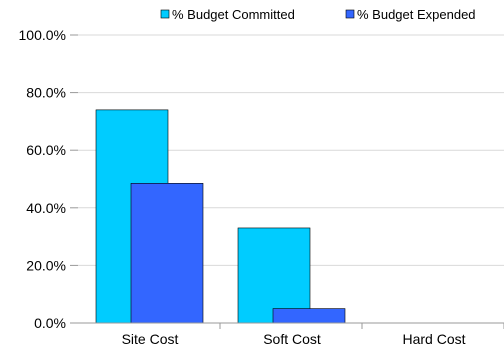 Image resolution: width=504 pixels, height=347 pixels. Describe the element at coordinates (433, 339) in the screenshot. I see `x-category-label: Hard Cost` at that location.